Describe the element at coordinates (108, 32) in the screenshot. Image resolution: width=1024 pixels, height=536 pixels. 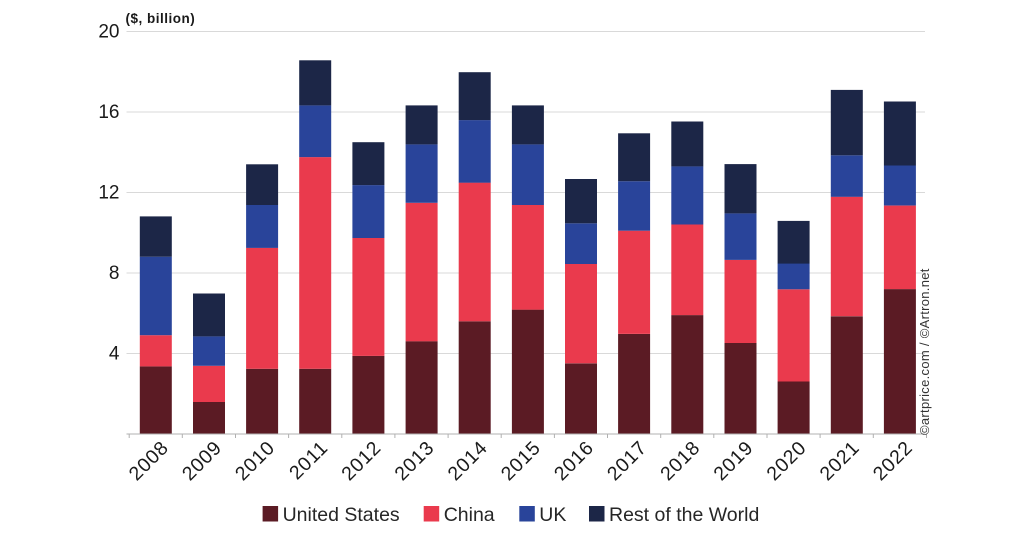
I see `svg-text: 20` at that location.